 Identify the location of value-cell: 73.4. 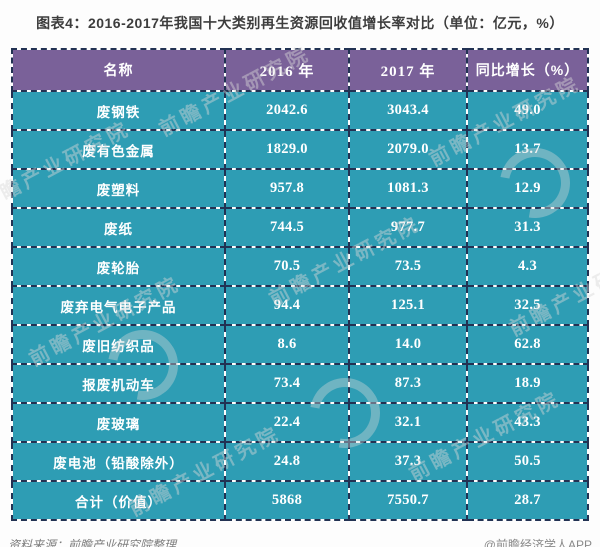
(287, 383).